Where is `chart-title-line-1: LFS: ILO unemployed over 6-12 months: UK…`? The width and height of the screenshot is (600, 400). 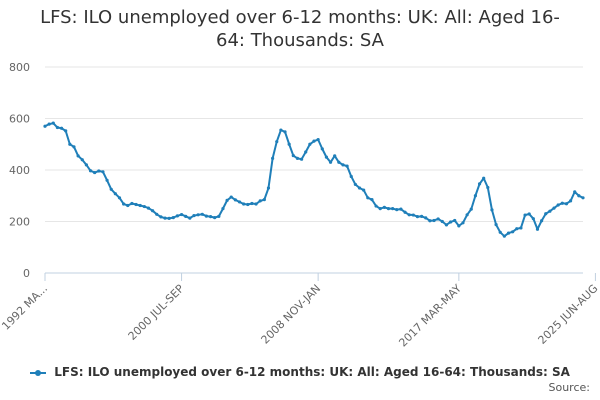 chart-title-line-1: LFS: ILO unemployed over 6-12 months: UK… is located at coordinates (300, 17).